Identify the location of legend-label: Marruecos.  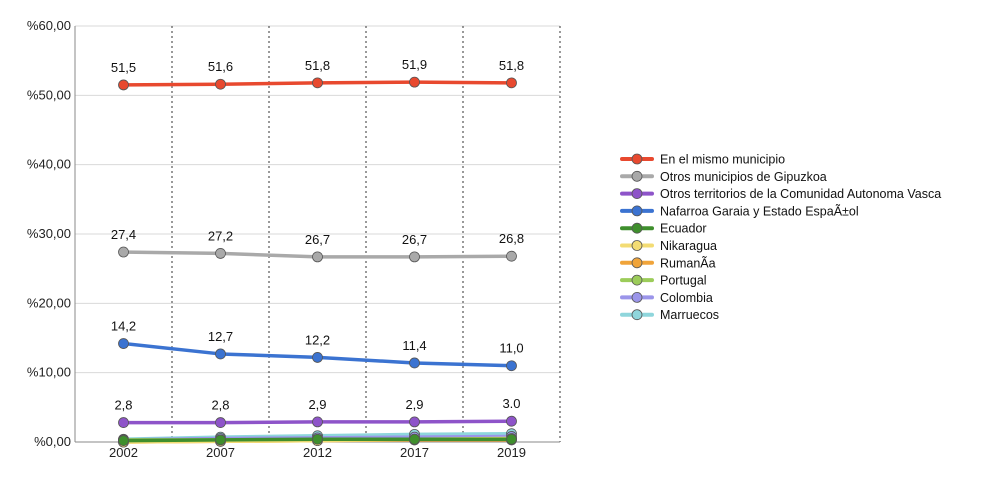
(689, 315).